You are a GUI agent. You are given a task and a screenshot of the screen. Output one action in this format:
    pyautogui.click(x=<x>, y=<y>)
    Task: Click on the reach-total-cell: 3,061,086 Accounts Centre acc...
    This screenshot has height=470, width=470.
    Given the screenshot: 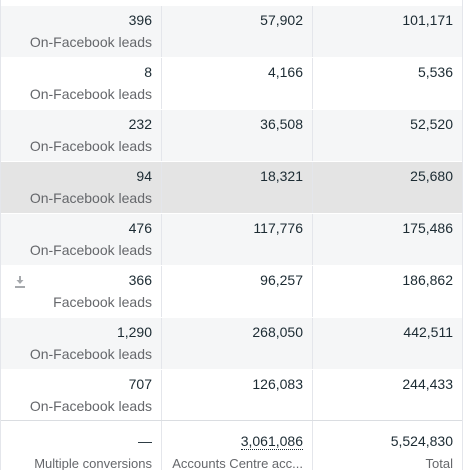 What is the action you would take?
    pyautogui.click(x=237, y=445)
    